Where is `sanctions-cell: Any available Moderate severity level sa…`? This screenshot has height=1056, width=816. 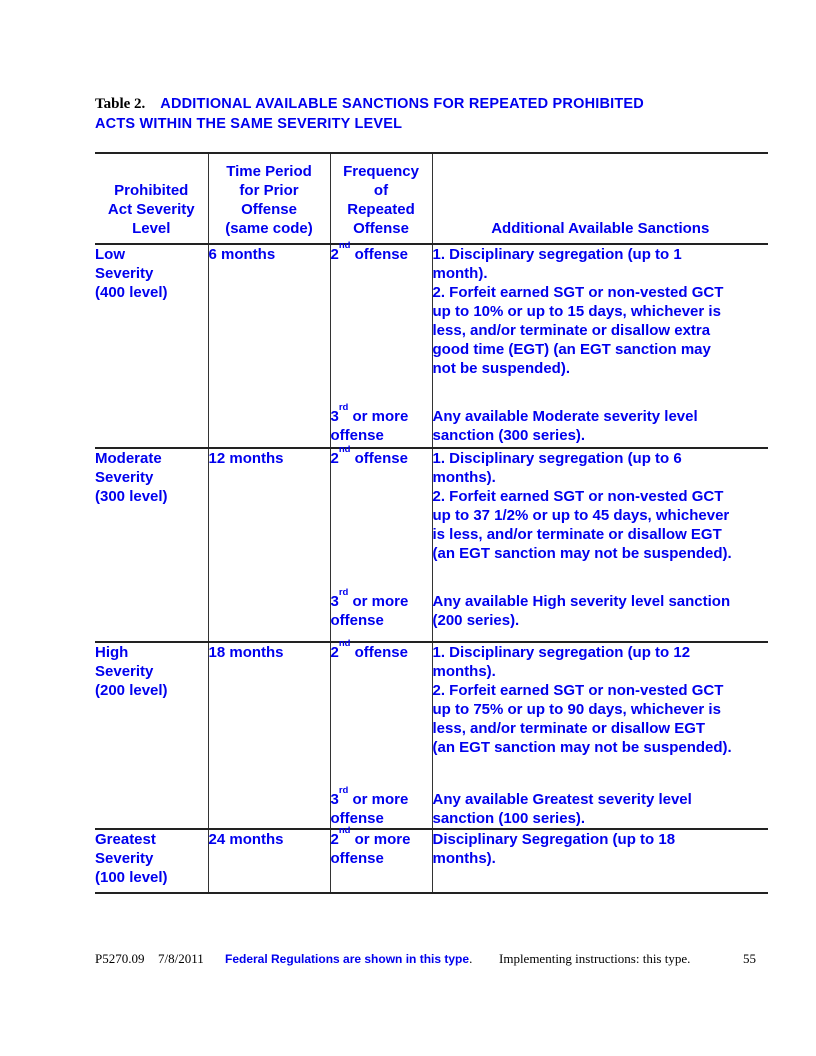 sanctions-cell: Any available Moderate severity level sa… is located at coordinates (599, 426).